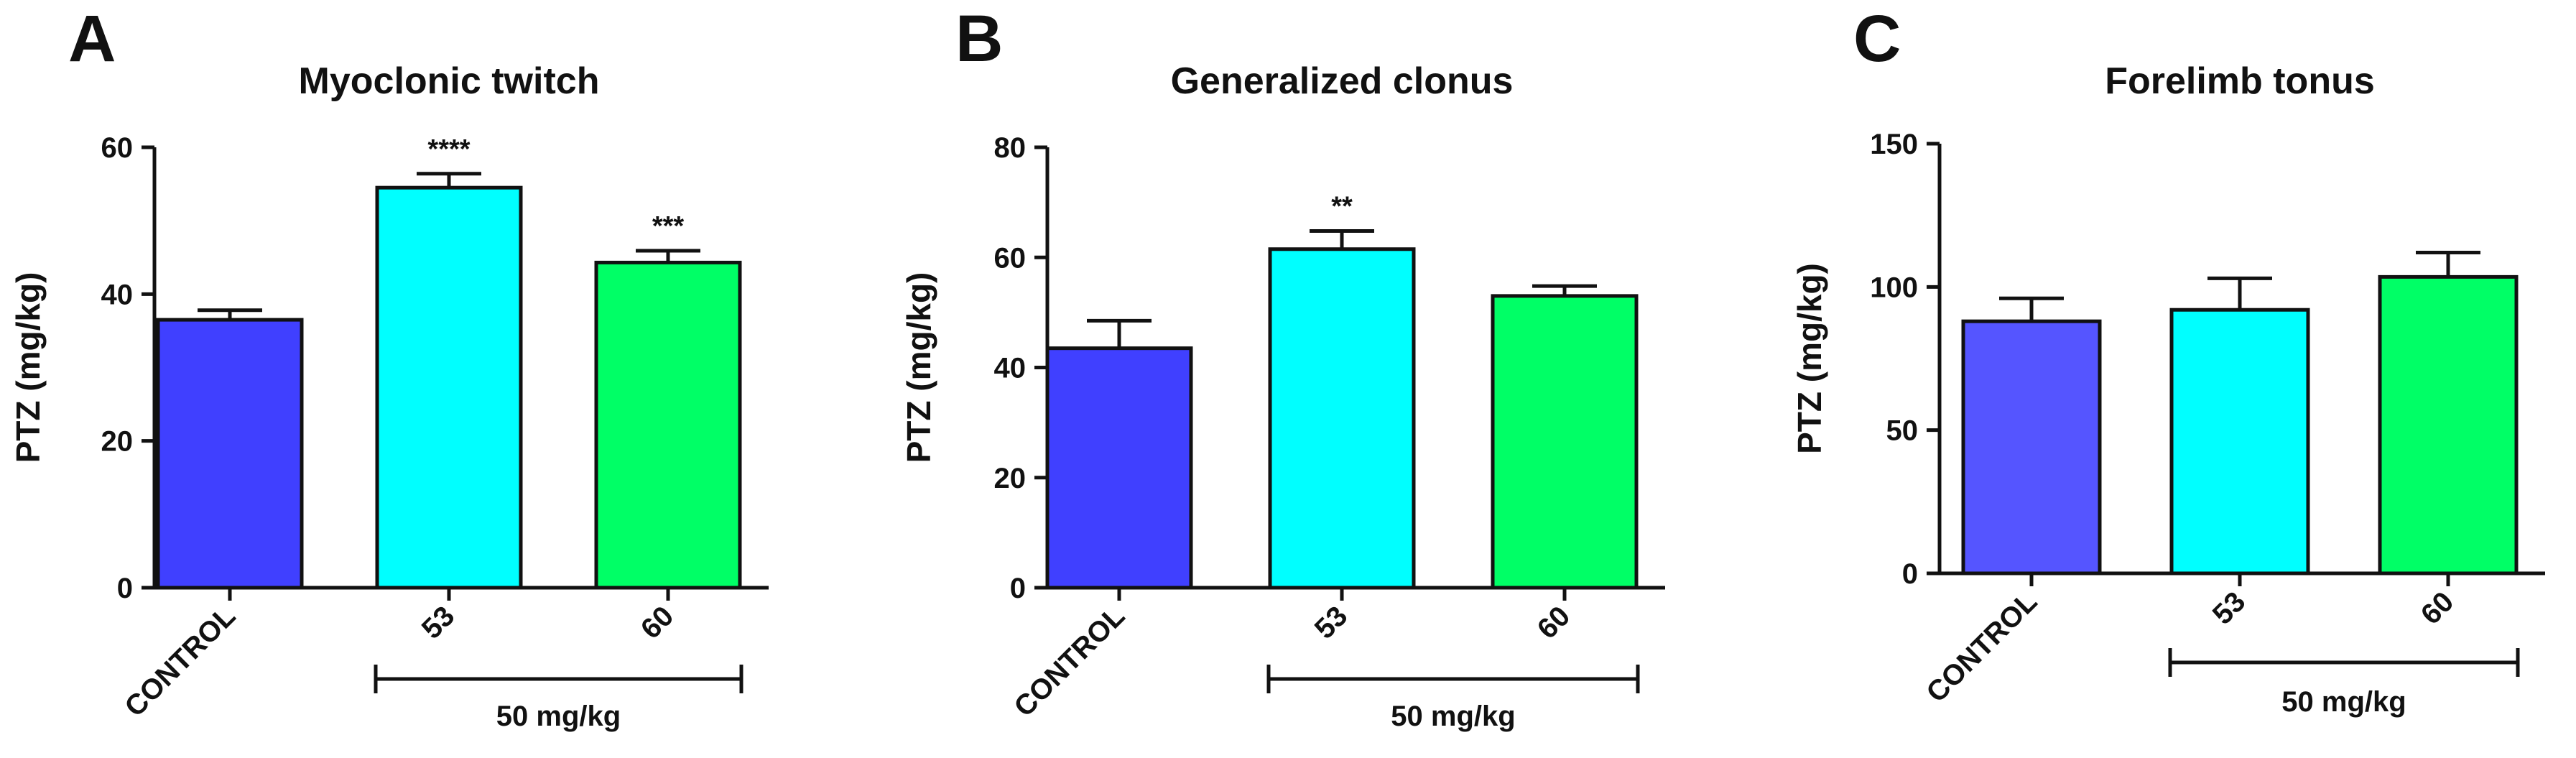  Describe the element at coordinates (1894, 287) in the screenshot. I see `y-tick-label: 100` at that location.